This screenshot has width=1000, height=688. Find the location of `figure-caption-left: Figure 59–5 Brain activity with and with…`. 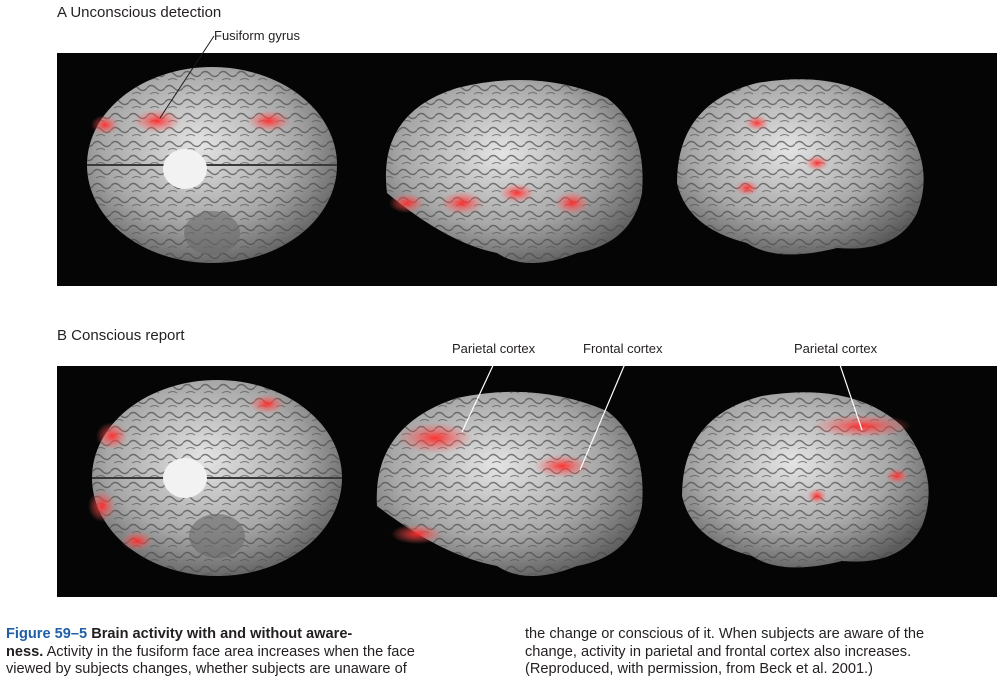

figure-caption-left: Figure 59–5 Brain activity with and with… is located at coordinates (256, 652).